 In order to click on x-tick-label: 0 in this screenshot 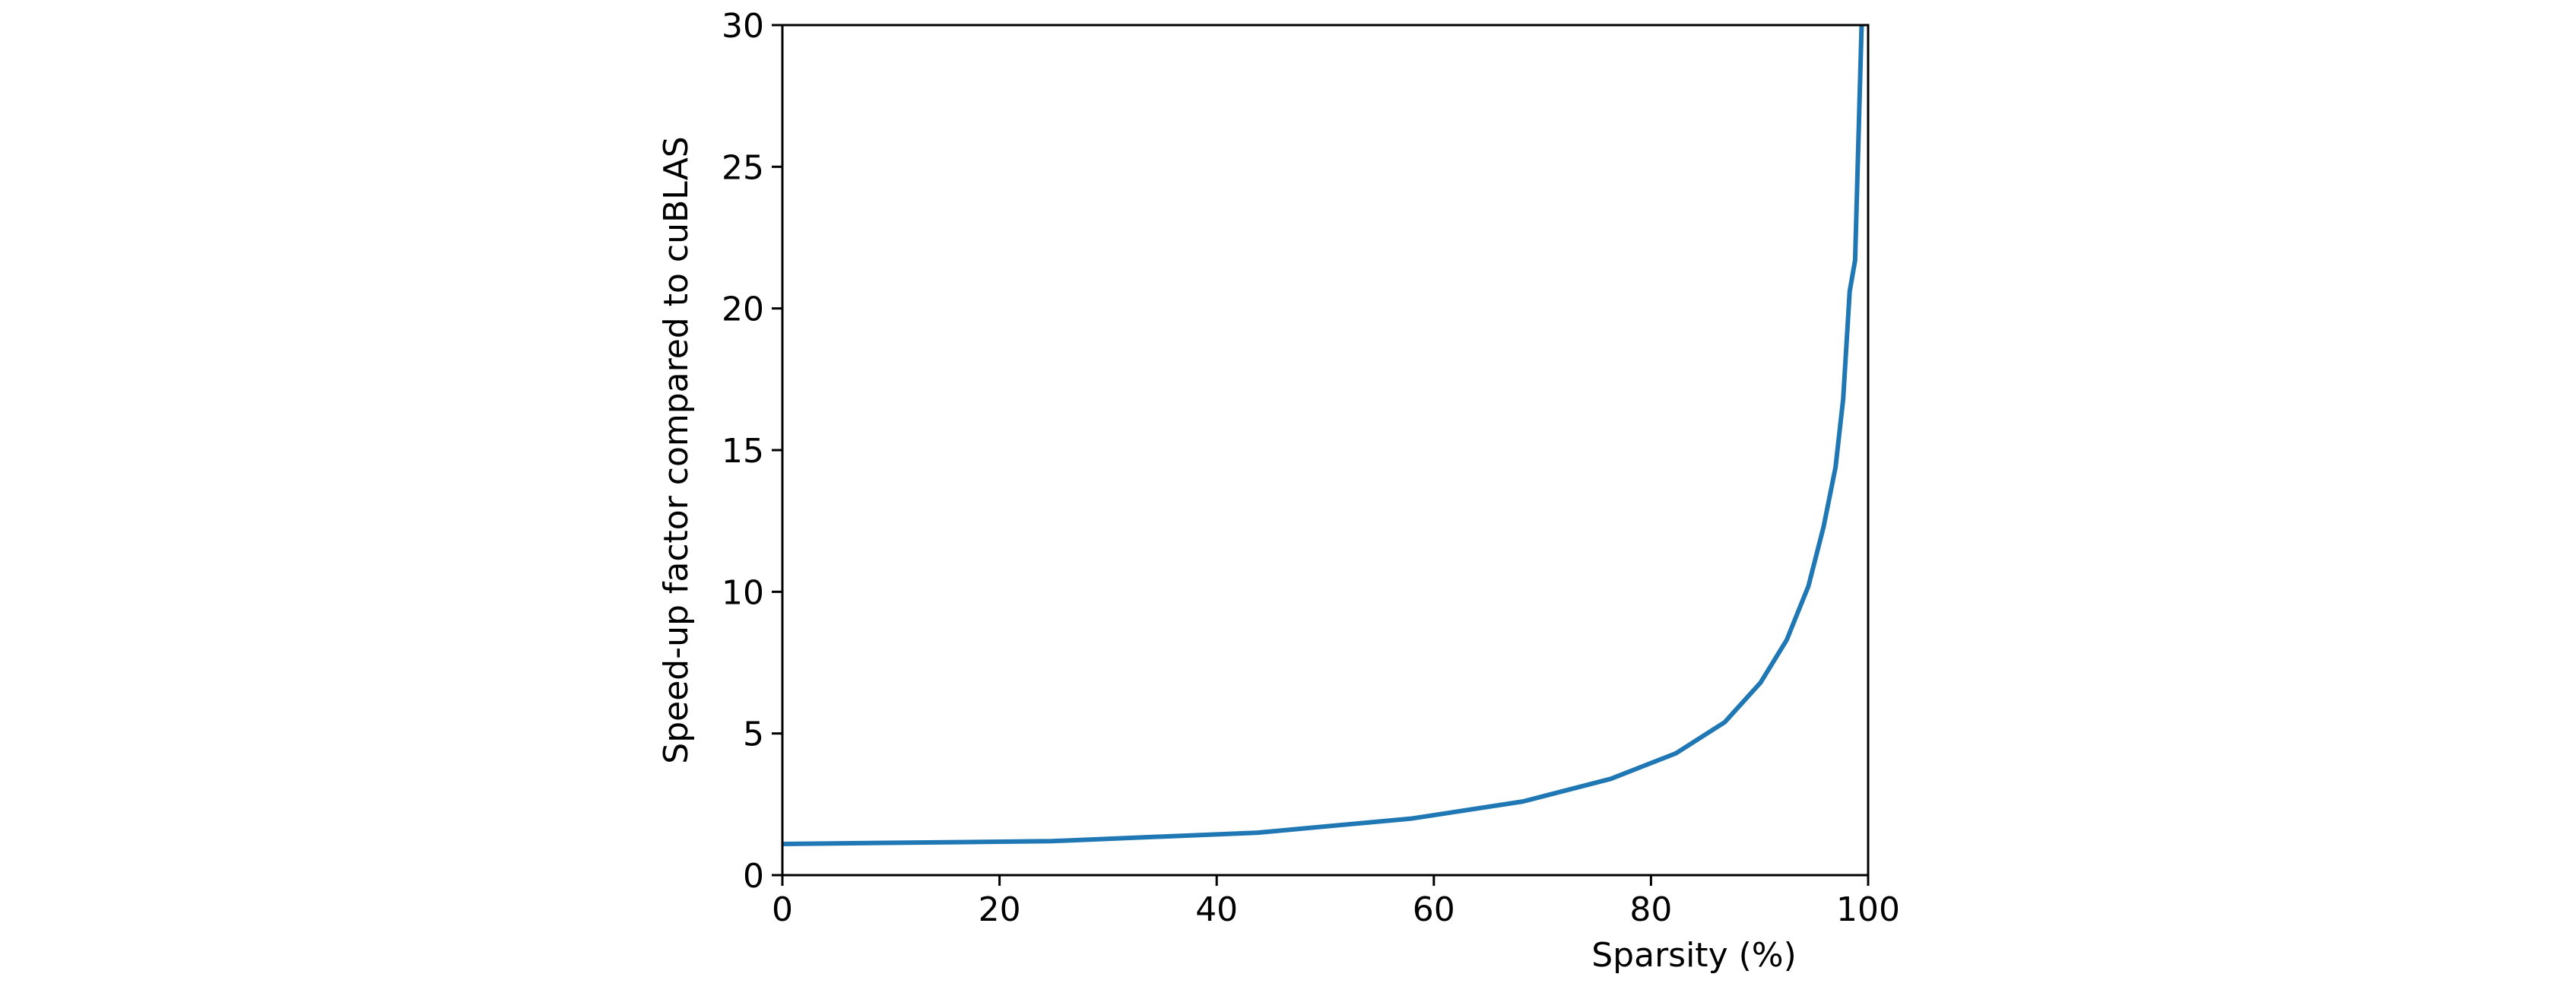, I will do `click(783, 910)`.